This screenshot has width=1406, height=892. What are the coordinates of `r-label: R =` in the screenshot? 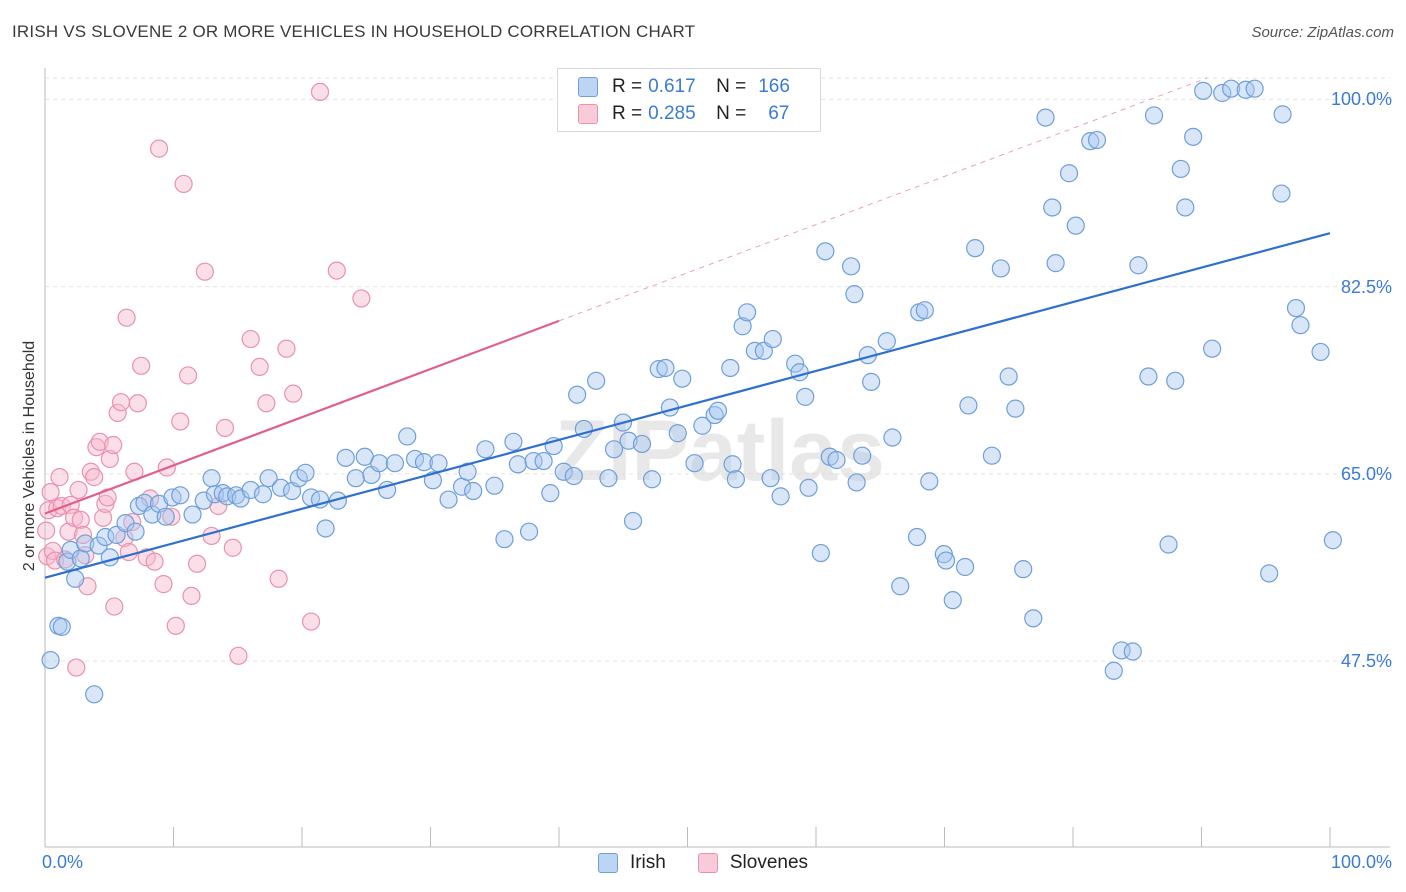 It's located at (627, 113).